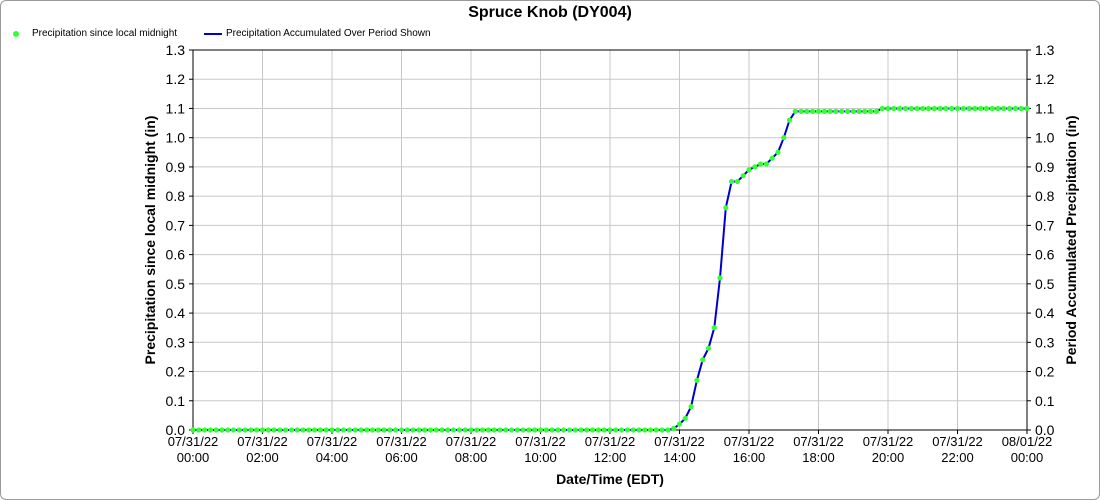 The image size is (1100, 500). Describe the element at coordinates (176, 225) in the screenshot. I see `y-tick-label: 0.7` at that location.